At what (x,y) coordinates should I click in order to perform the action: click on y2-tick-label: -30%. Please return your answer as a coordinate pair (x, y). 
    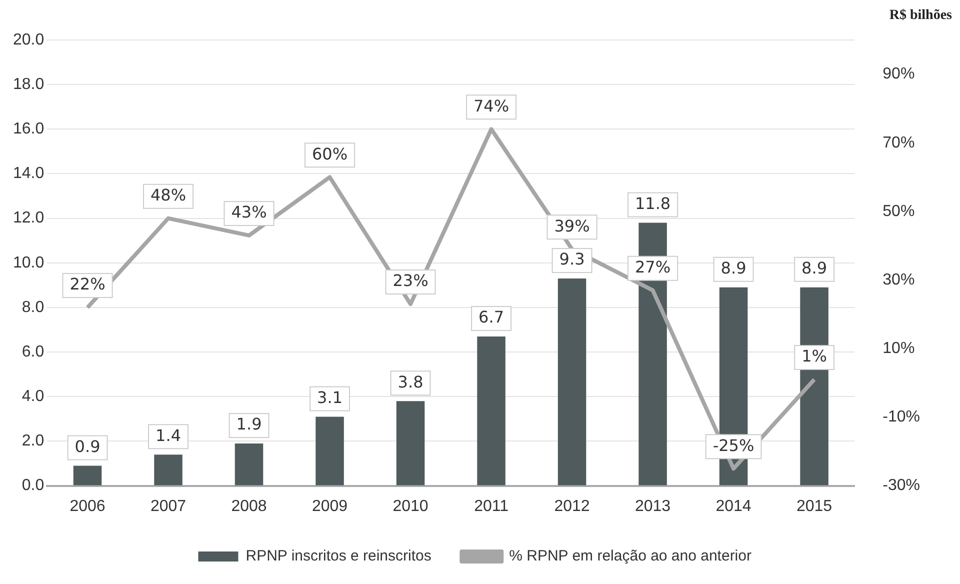
    Looking at the image, I should click on (901, 485).